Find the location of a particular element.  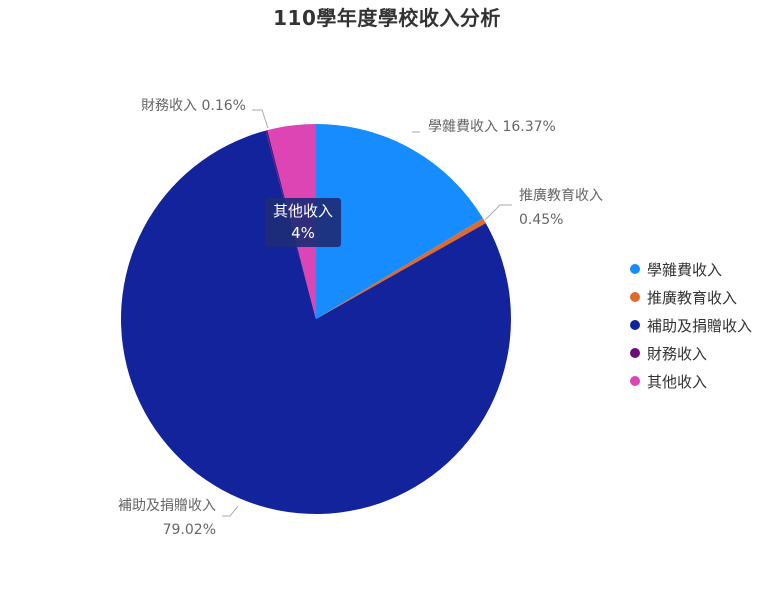

chart-title: 110學年度學校收入分析 is located at coordinates (387, 18).